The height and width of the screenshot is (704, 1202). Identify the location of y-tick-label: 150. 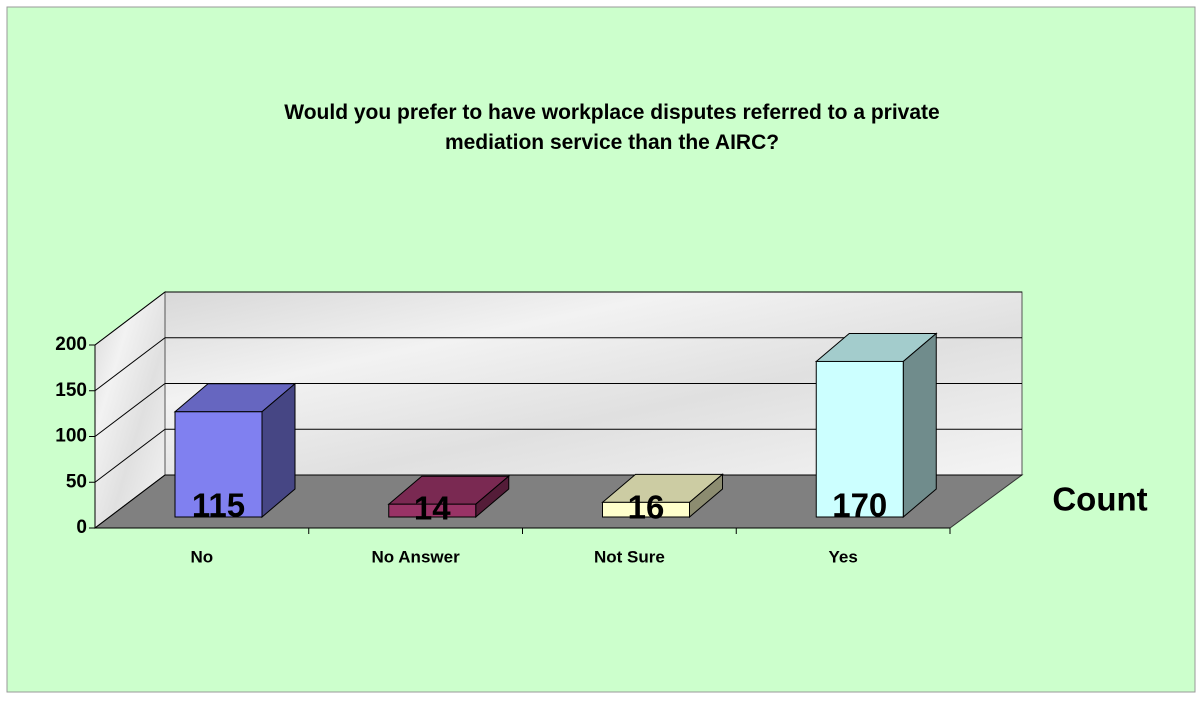
(71, 390).